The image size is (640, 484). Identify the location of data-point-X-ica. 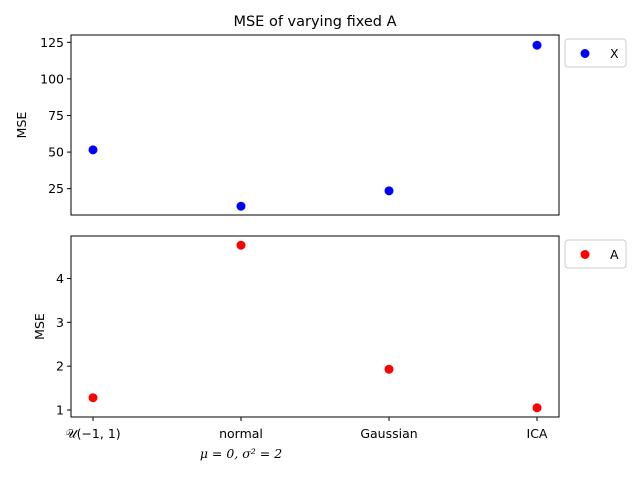
(537, 45).